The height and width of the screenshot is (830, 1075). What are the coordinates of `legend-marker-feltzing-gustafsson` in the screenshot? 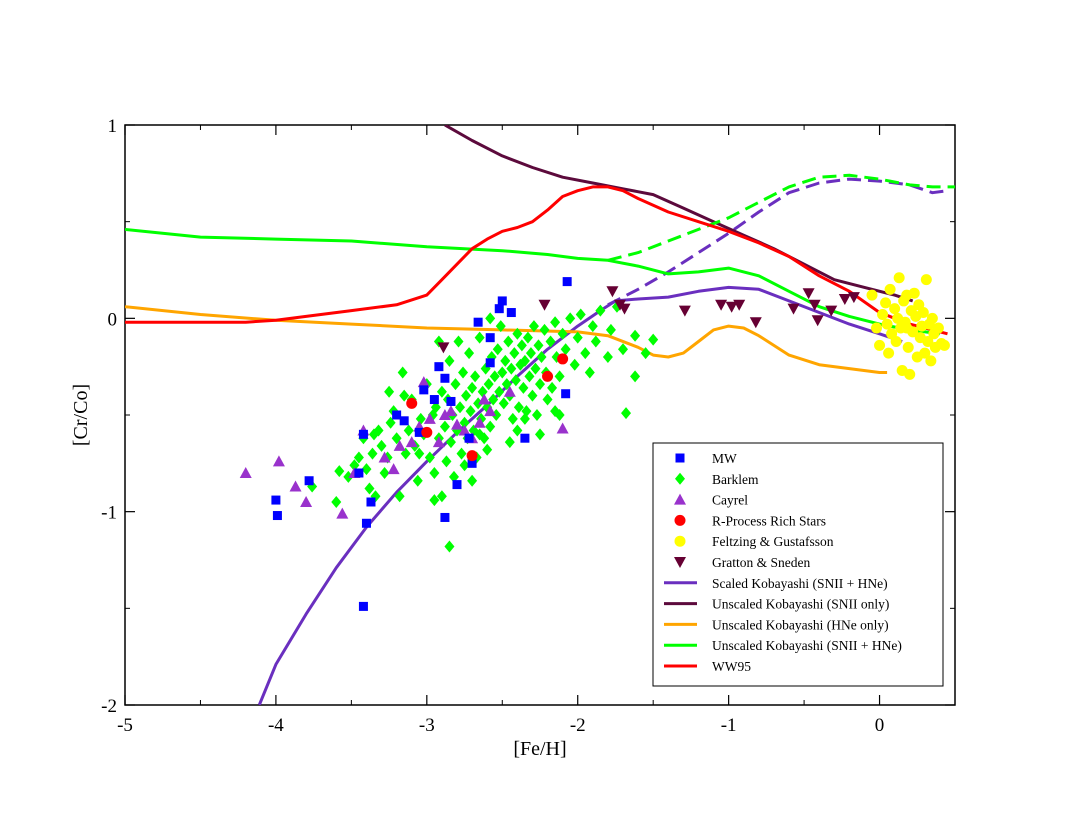 It's located at (680, 541).